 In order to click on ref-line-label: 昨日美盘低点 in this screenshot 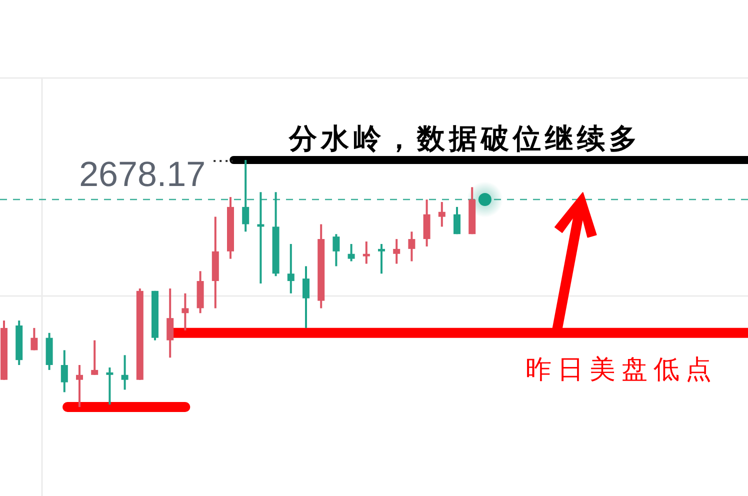, I will do `click(622, 369)`.